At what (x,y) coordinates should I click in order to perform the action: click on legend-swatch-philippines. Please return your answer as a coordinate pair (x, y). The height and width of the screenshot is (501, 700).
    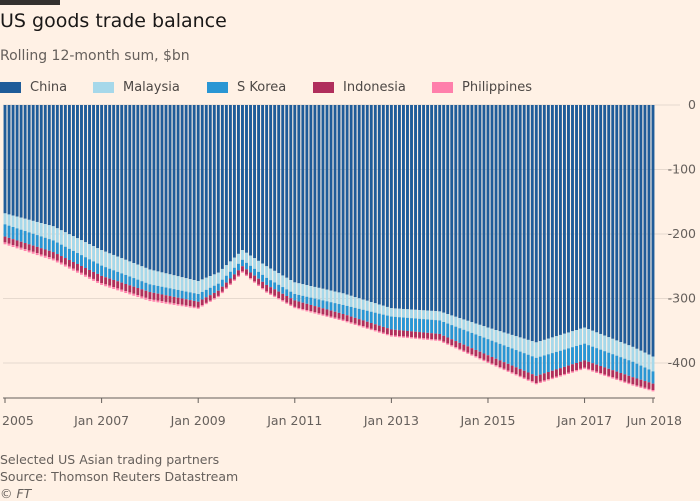
    Looking at the image, I should click on (442, 87).